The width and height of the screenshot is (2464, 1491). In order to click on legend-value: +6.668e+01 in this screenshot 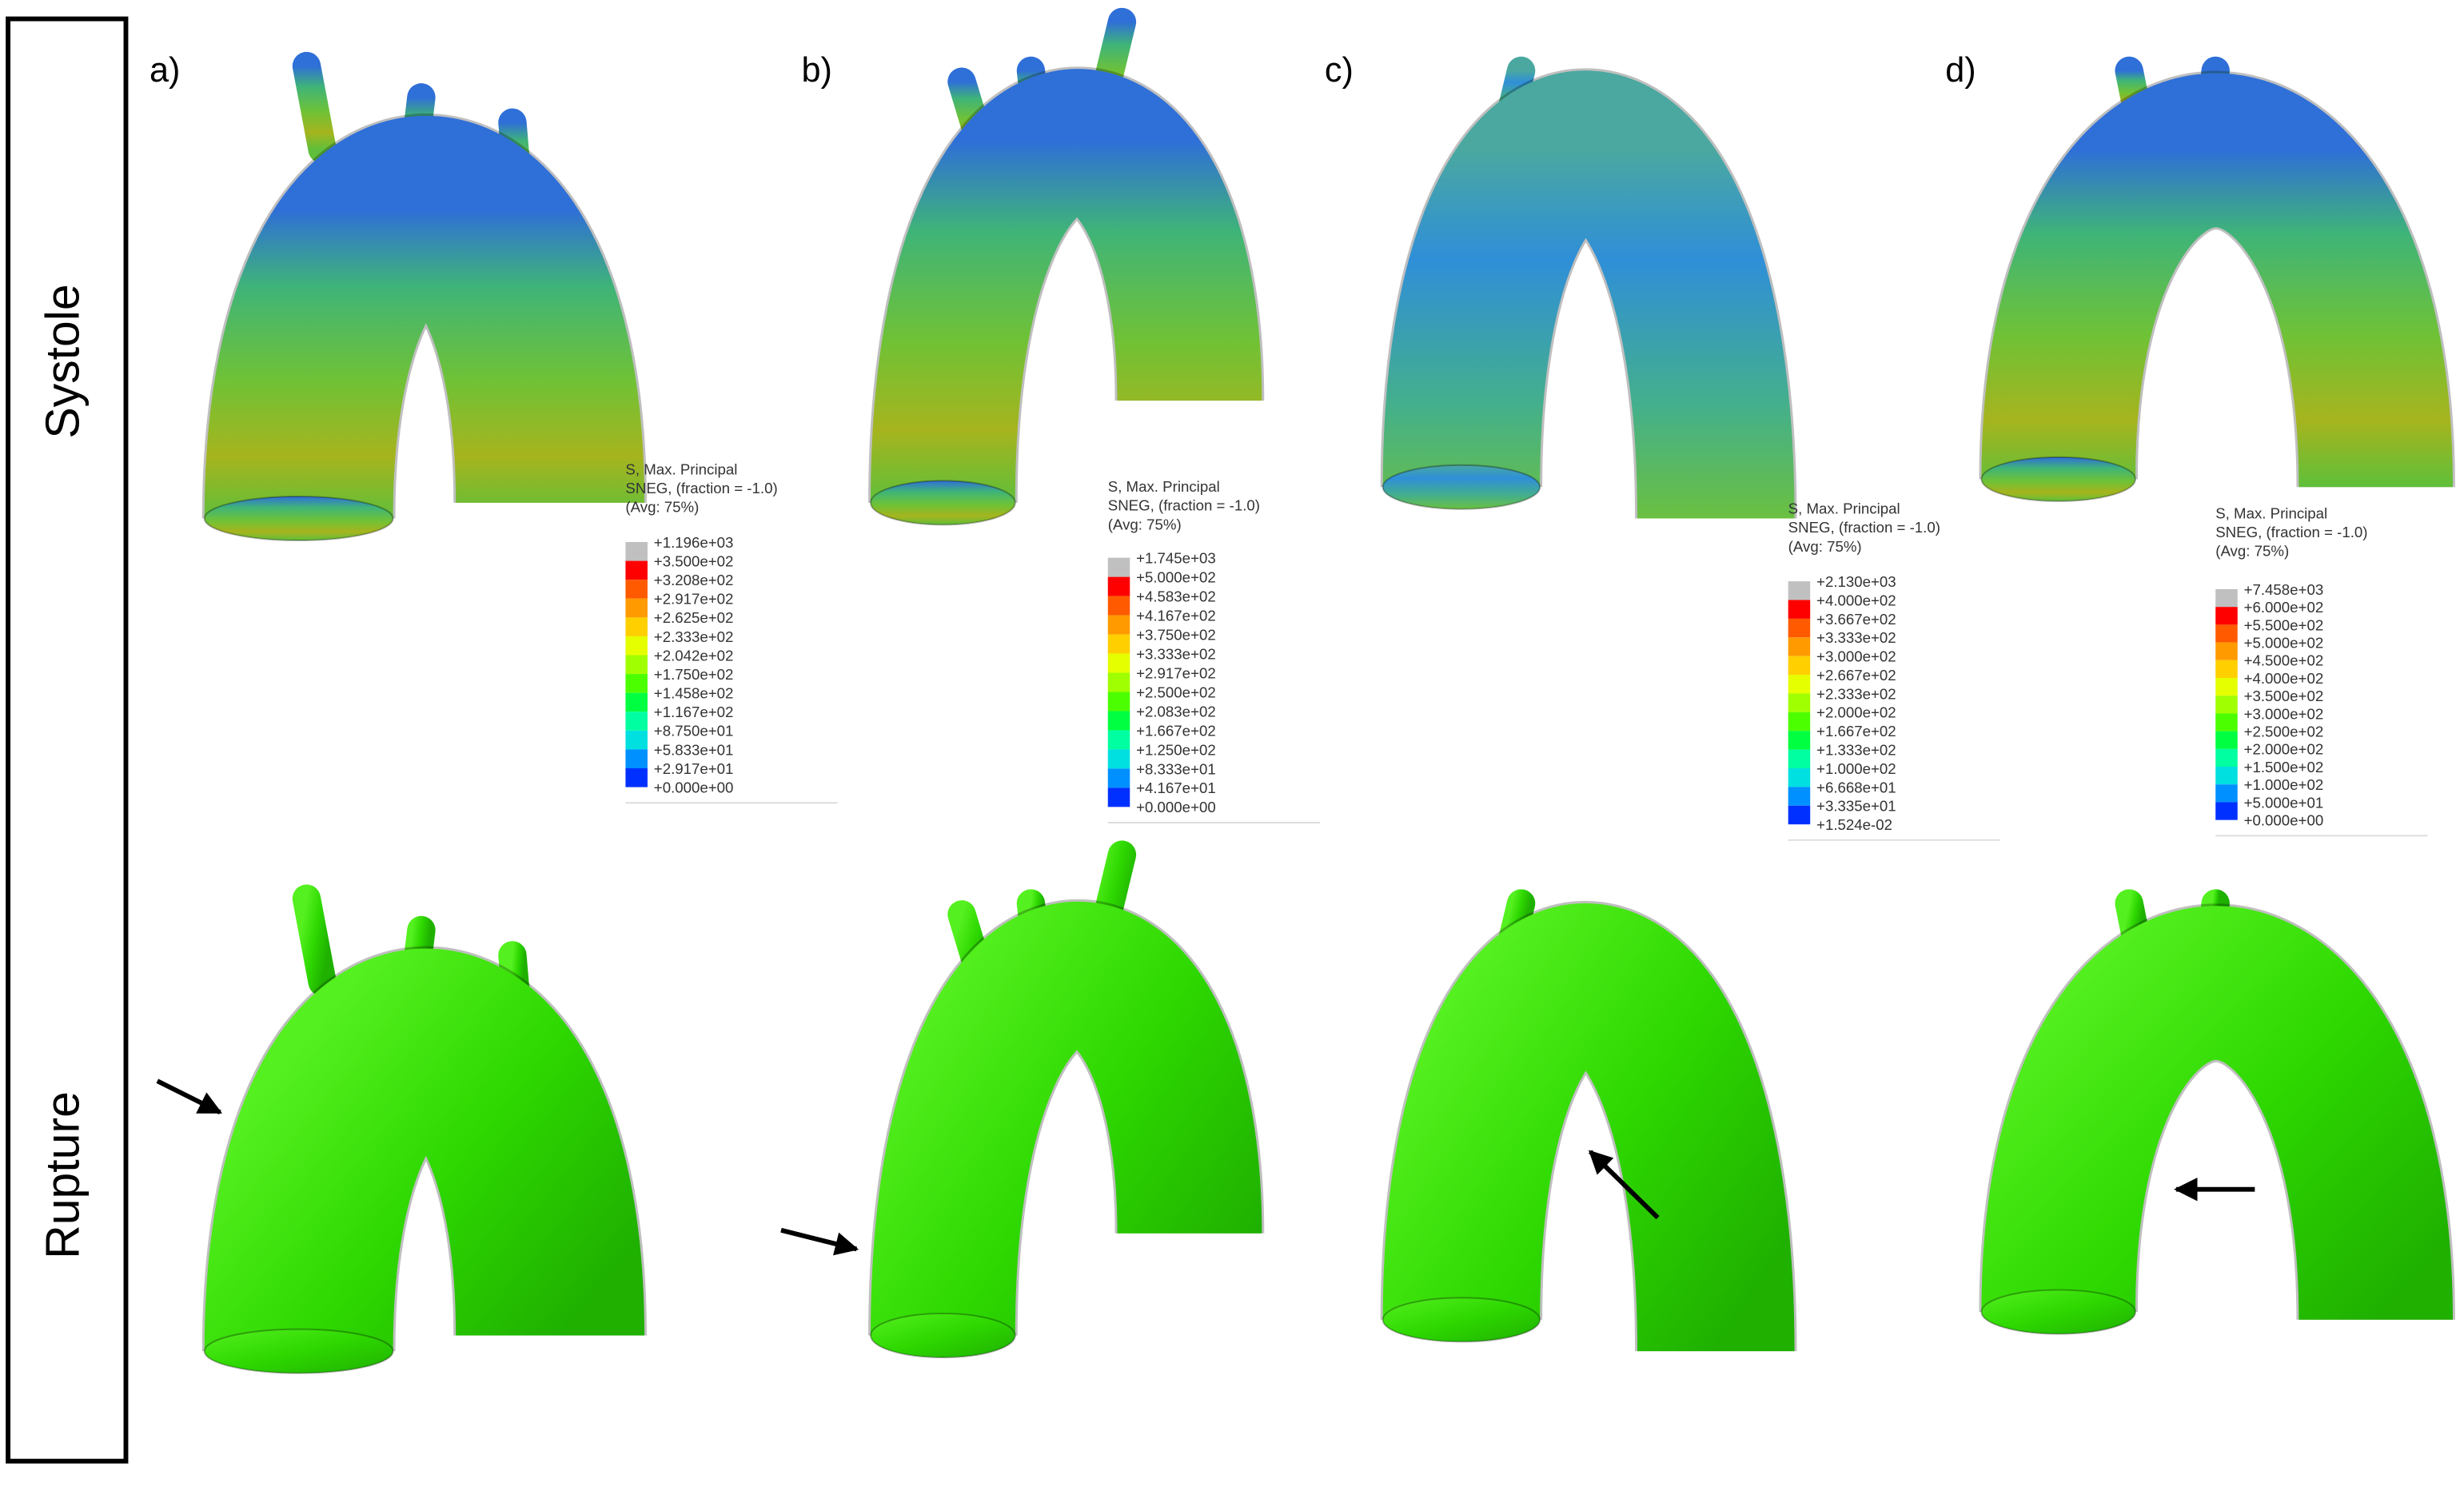, I will do `click(1856, 787)`.